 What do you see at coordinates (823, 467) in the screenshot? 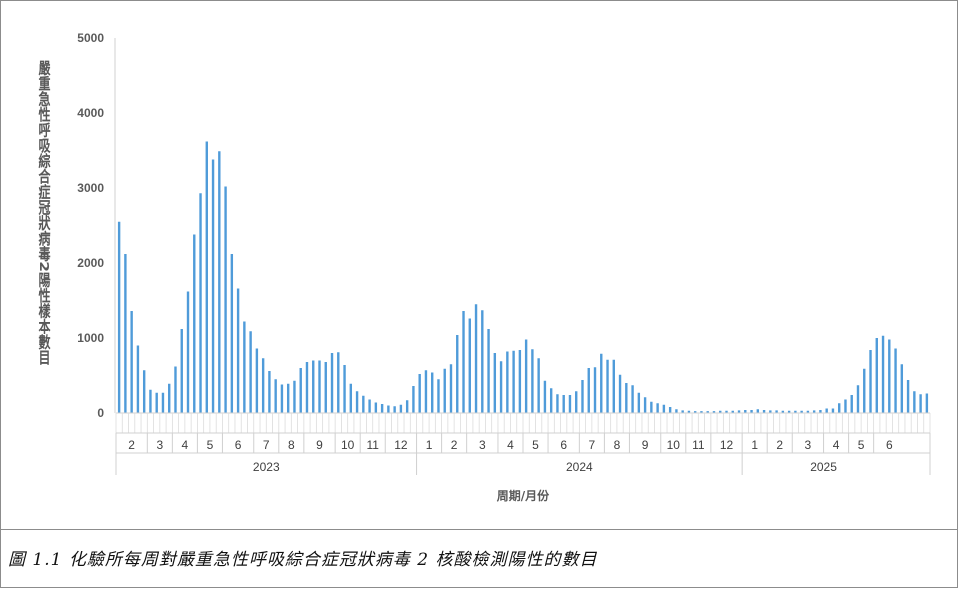
I see `year-tick-label: 2025` at bounding box center [823, 467].